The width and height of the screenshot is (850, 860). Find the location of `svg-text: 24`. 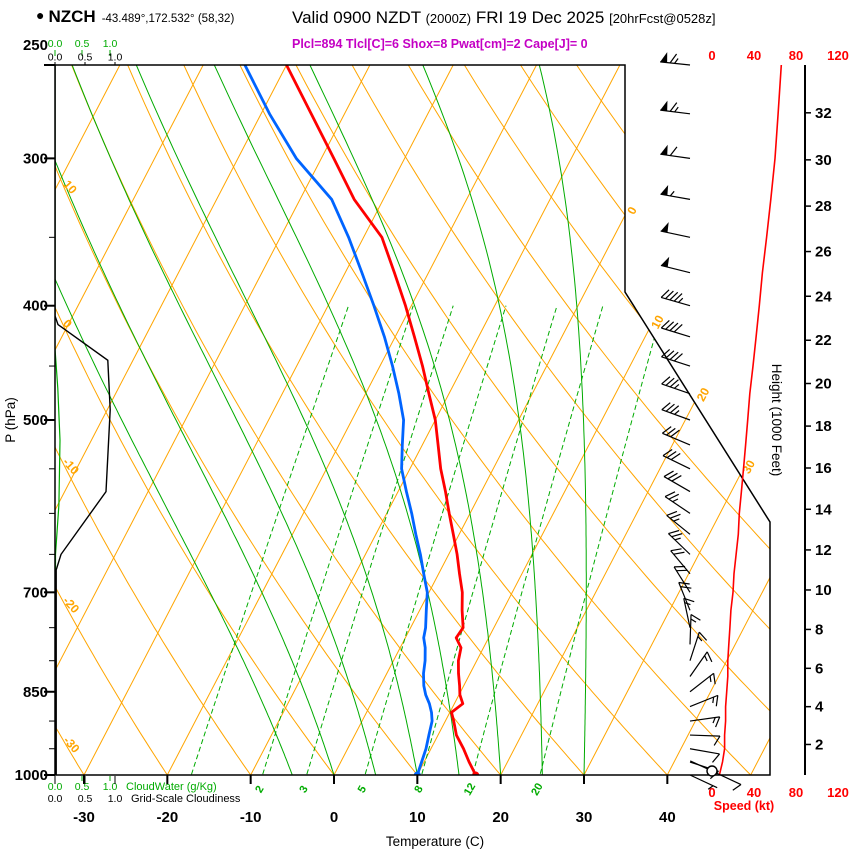

svg-text: 24 is located at coordinates (823, 296).